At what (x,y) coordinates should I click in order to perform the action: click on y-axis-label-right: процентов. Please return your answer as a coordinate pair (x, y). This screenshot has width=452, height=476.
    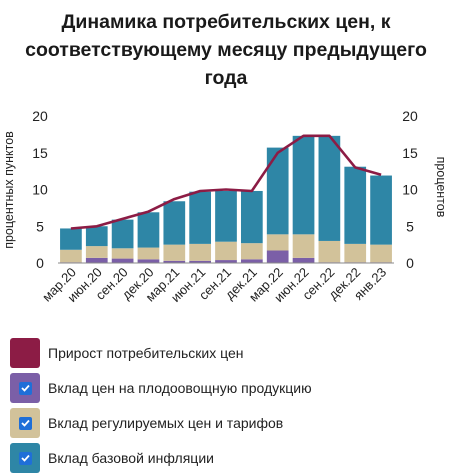
    Looking at the image, I should click on (441, 187).